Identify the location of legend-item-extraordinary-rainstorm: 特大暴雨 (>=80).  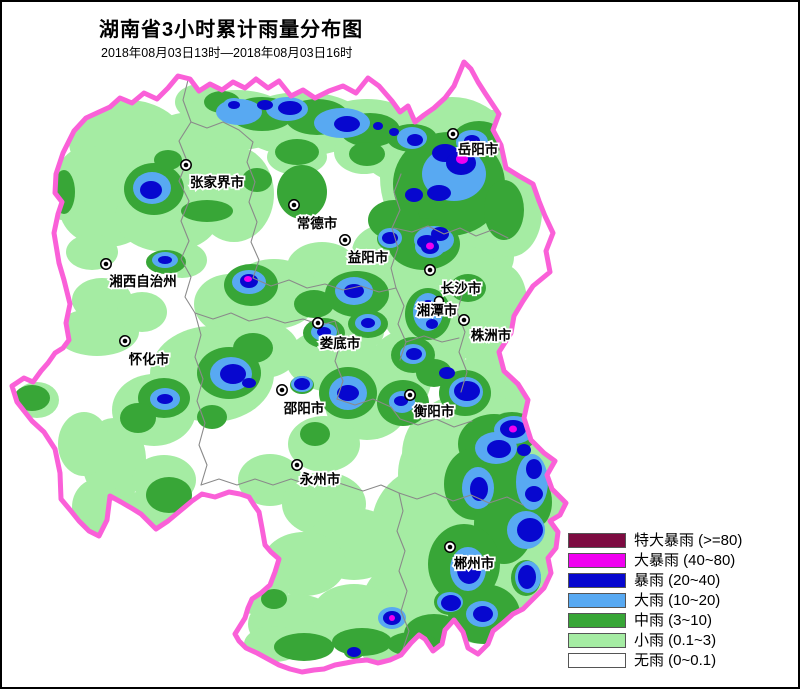
(655, 540).